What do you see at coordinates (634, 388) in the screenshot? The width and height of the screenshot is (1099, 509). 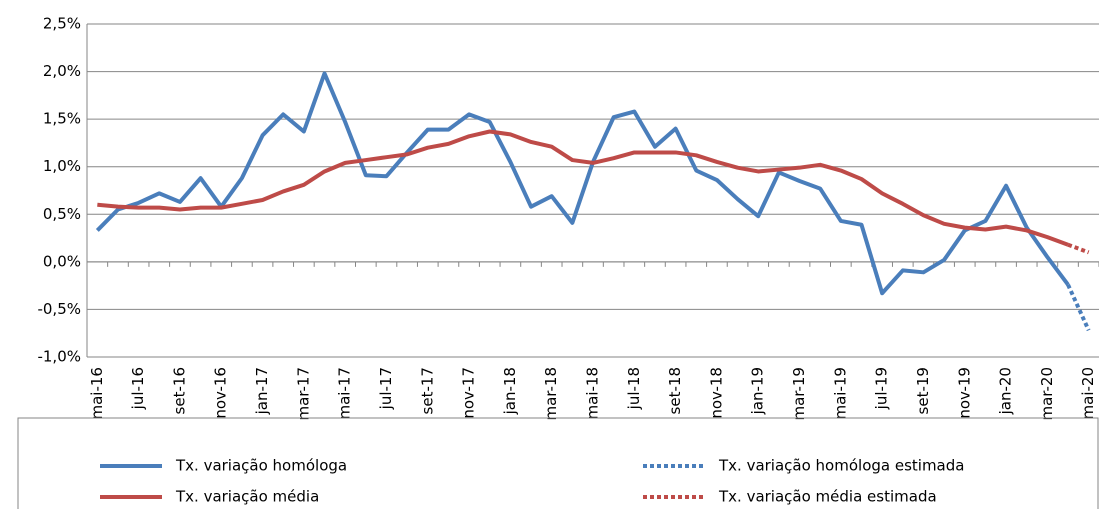 I see `x-tick-label: jul-18` at bounding box center [634, 388].